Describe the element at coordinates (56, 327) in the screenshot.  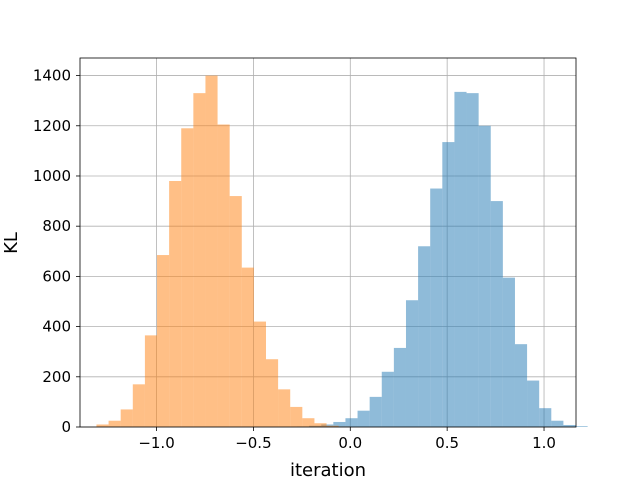
I see `y-tick-label: 400` at that location.